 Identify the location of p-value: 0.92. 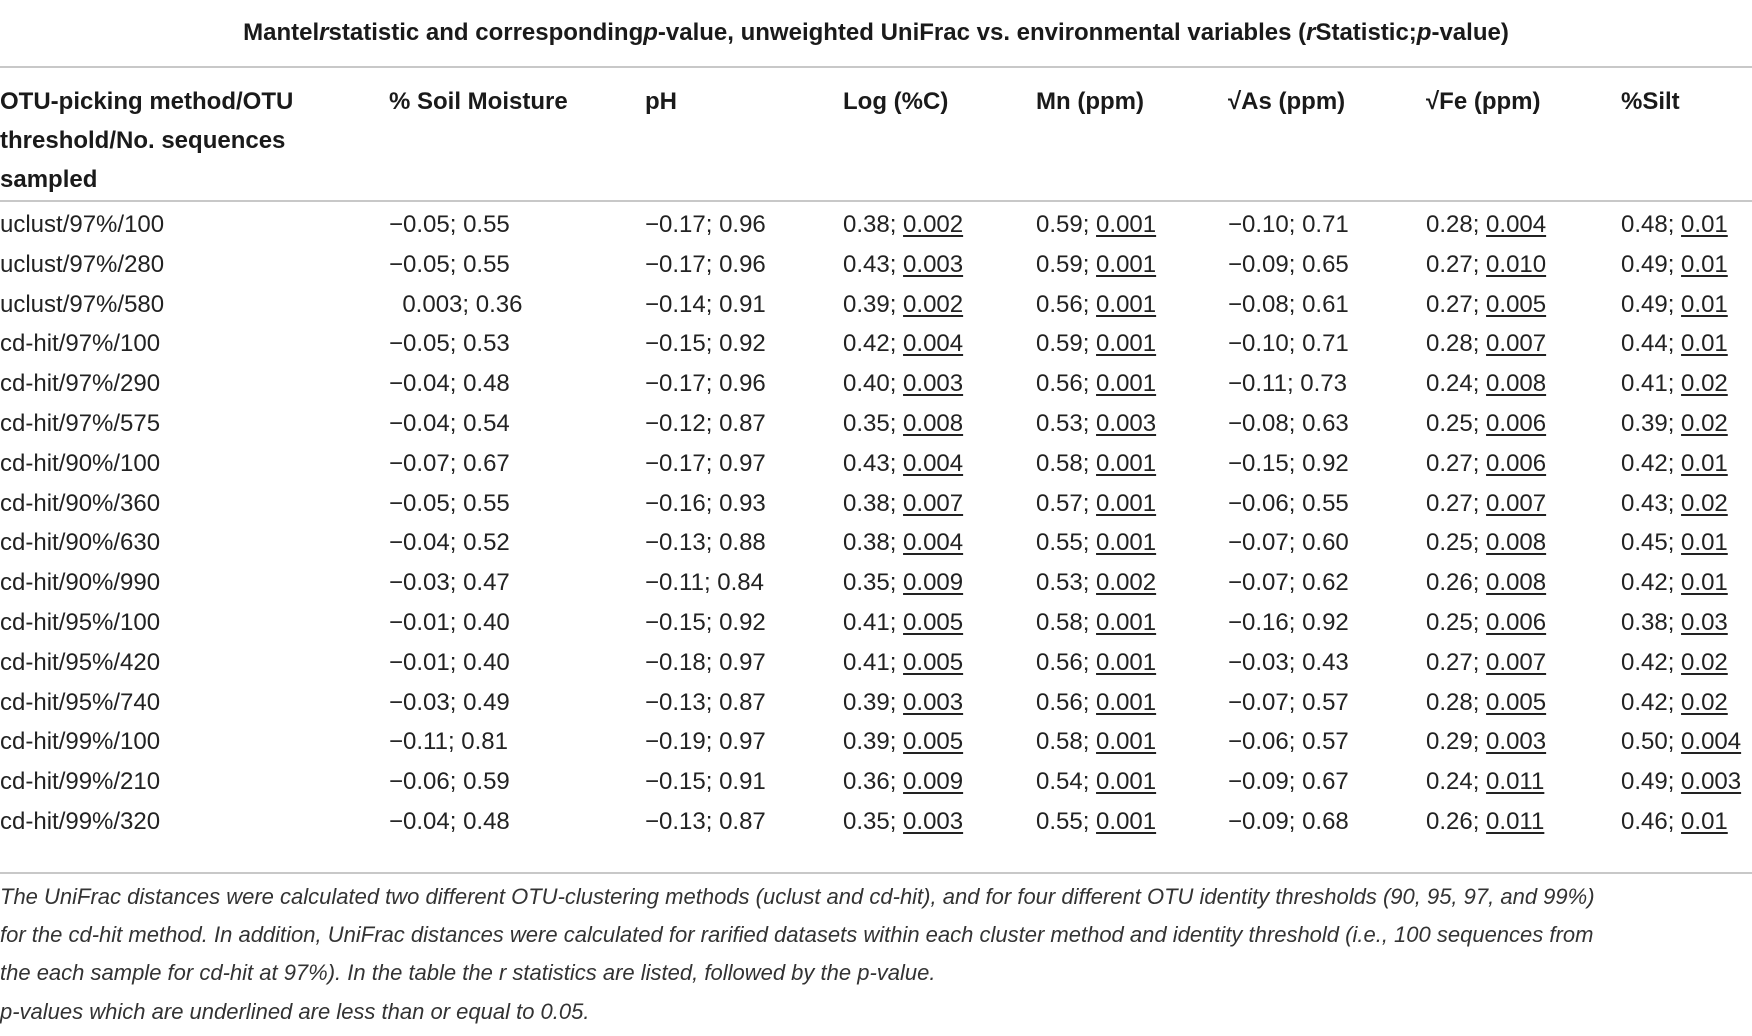
(1325, 622).